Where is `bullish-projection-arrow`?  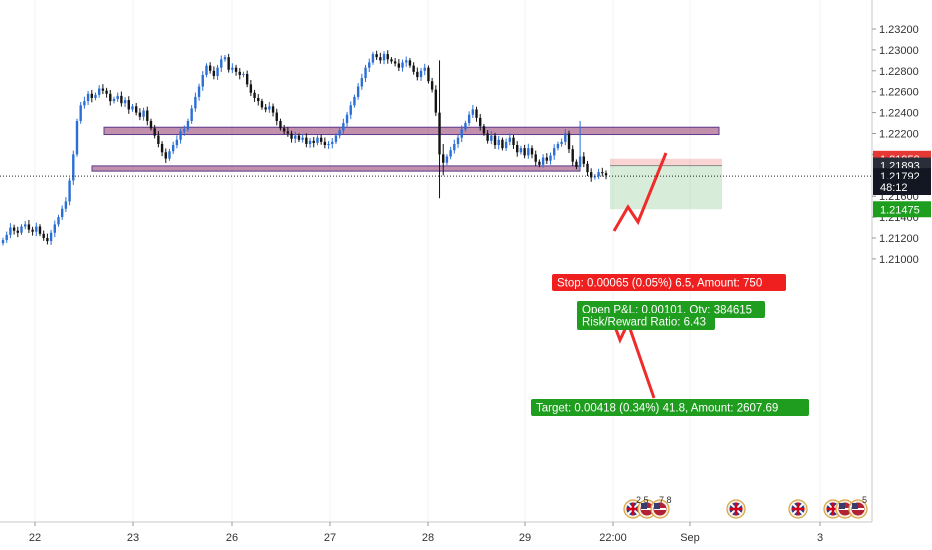 bullish-projection-arrow is located at coordinates (640, 192).